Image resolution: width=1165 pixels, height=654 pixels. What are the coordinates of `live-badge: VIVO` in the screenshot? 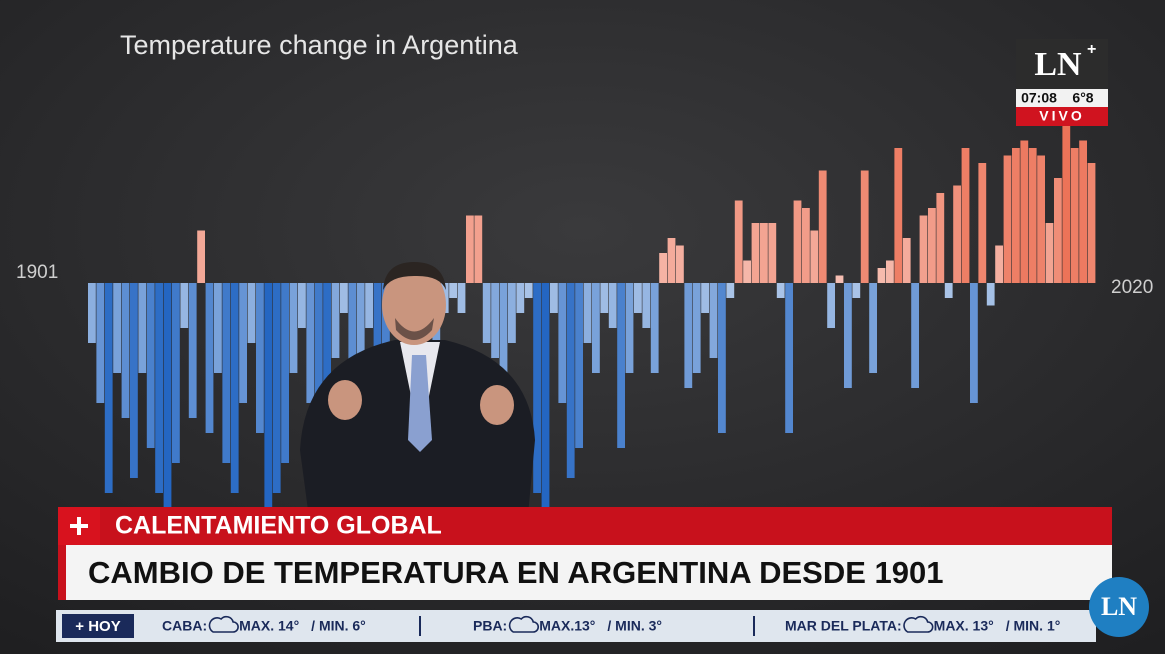 It's located at (1061, 116).